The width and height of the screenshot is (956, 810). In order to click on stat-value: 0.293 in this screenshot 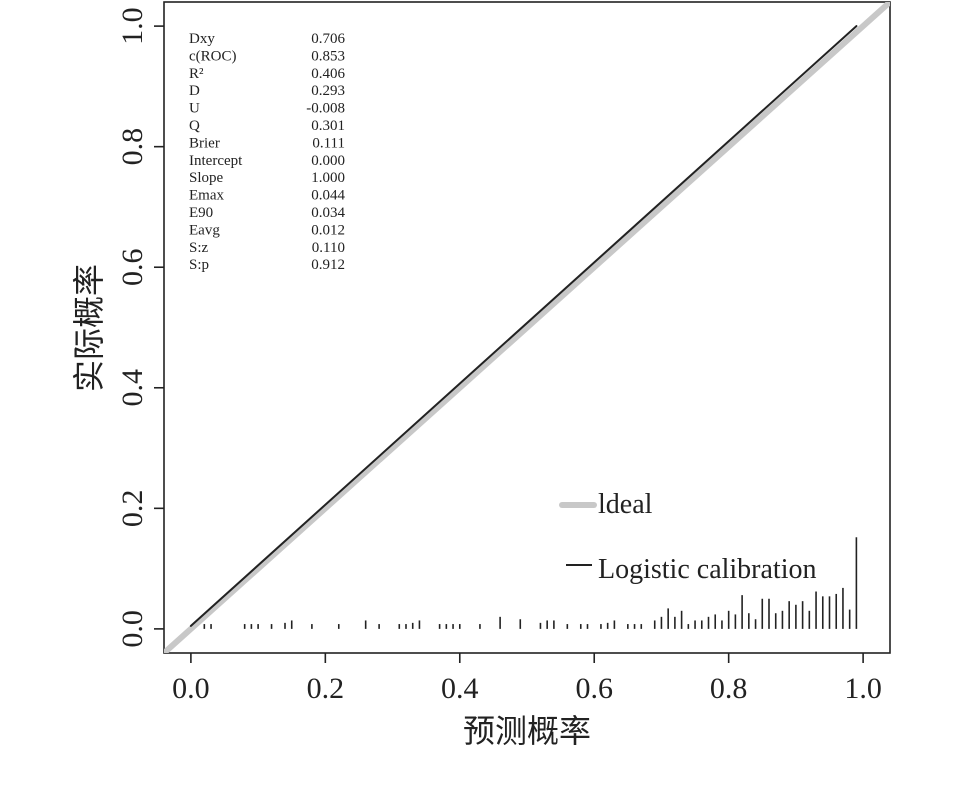, I will do `click(328, 91)`.